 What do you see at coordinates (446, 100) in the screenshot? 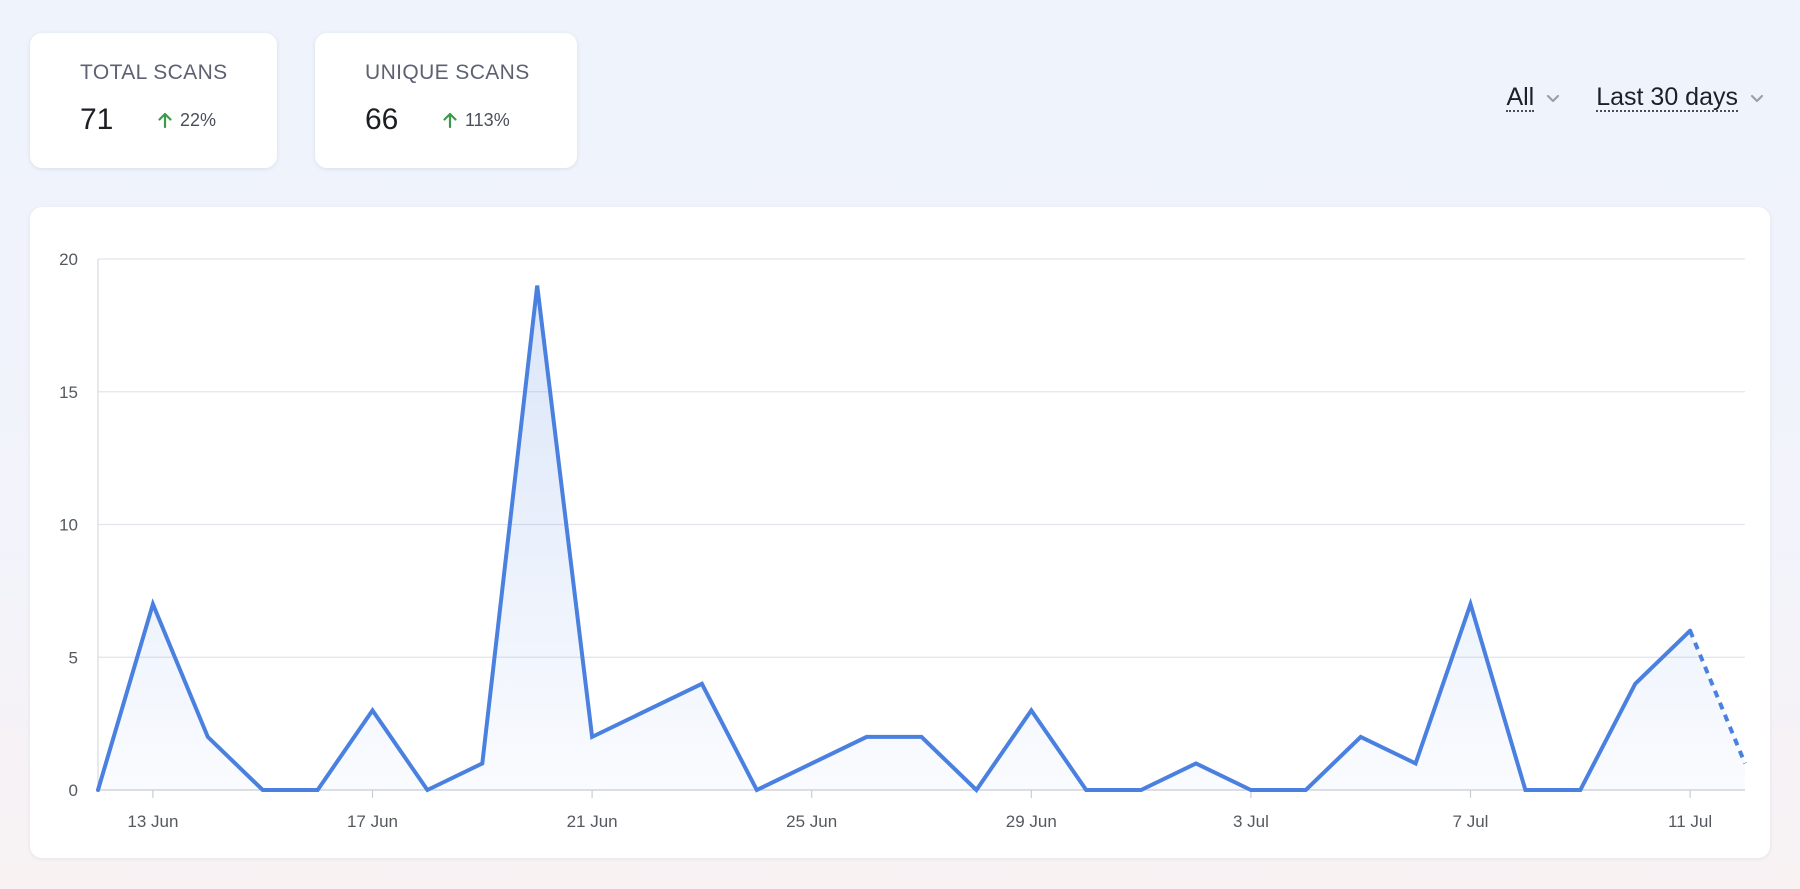
I see `unique-scans-card: UNIQUE SCANS 66 113%` at bounding box center [446, 100].